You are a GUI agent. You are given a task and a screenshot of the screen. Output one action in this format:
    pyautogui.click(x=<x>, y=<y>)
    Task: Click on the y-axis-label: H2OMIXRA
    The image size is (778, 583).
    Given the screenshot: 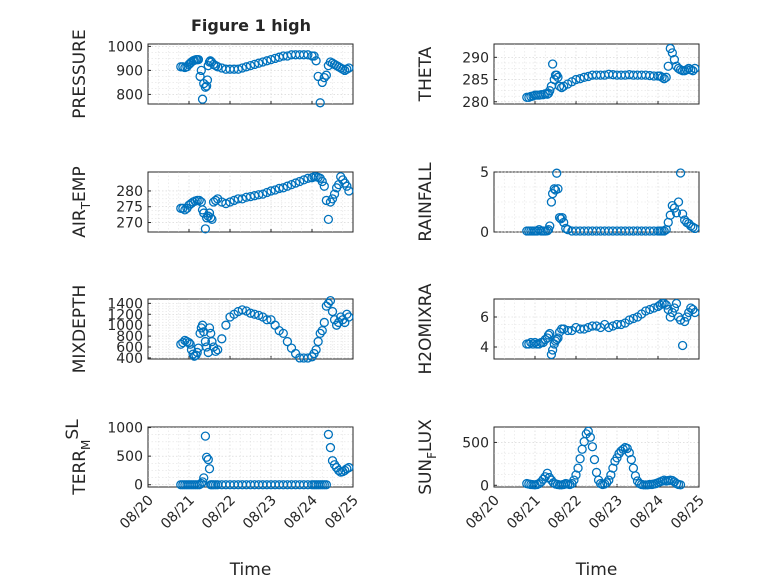 What is the action you would take?
    pyautogui.click(x=426, y=328)
    